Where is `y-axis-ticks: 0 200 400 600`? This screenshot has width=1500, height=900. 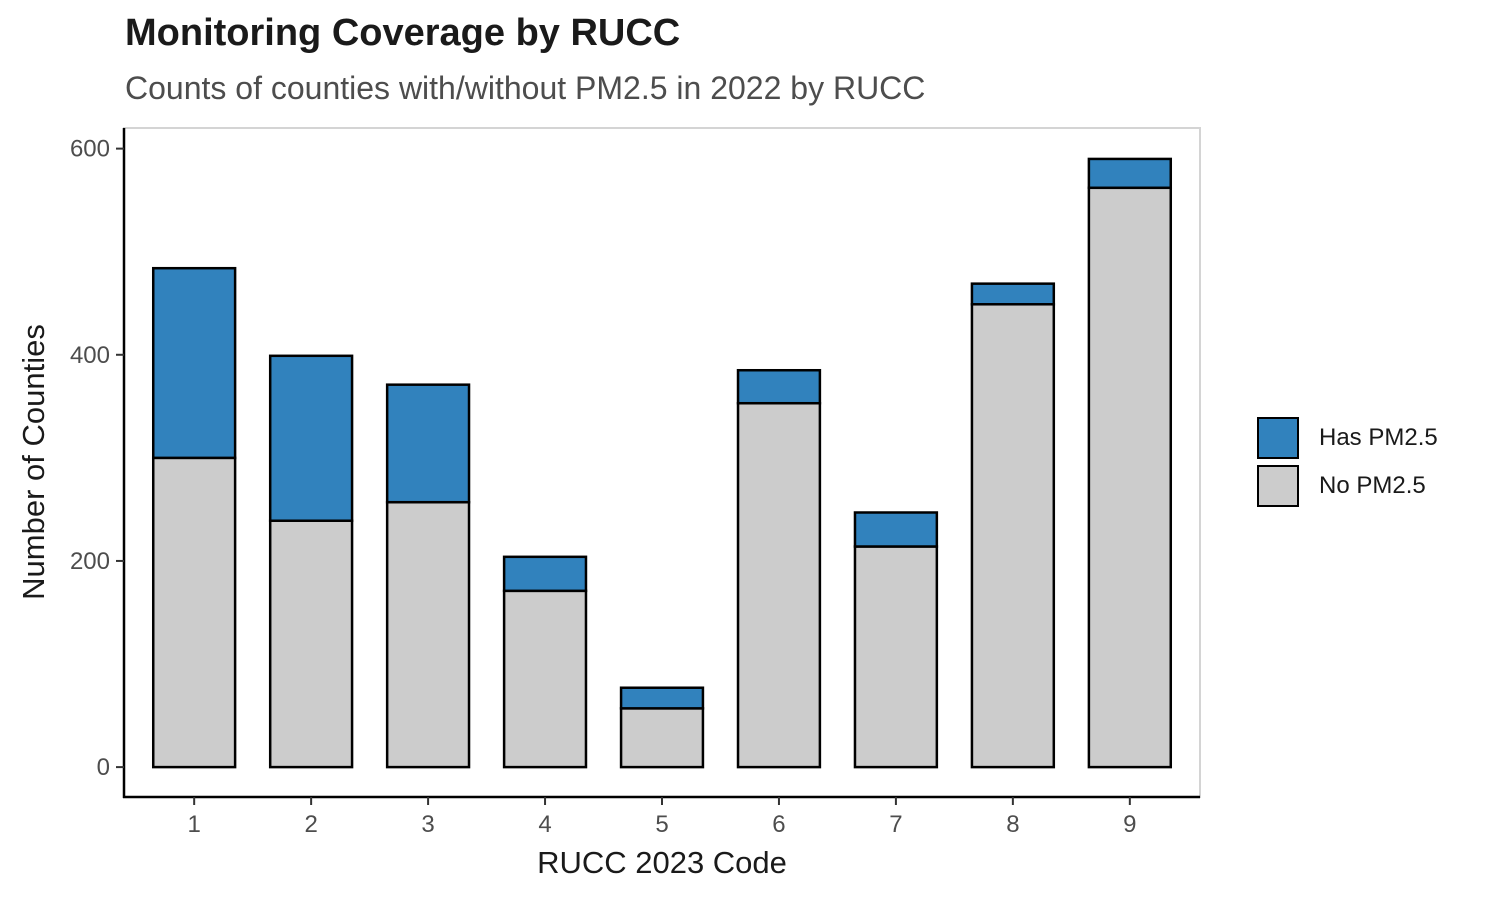
y-axis-ticks: 0 200 400 600 is located at coordinates (97, 458).